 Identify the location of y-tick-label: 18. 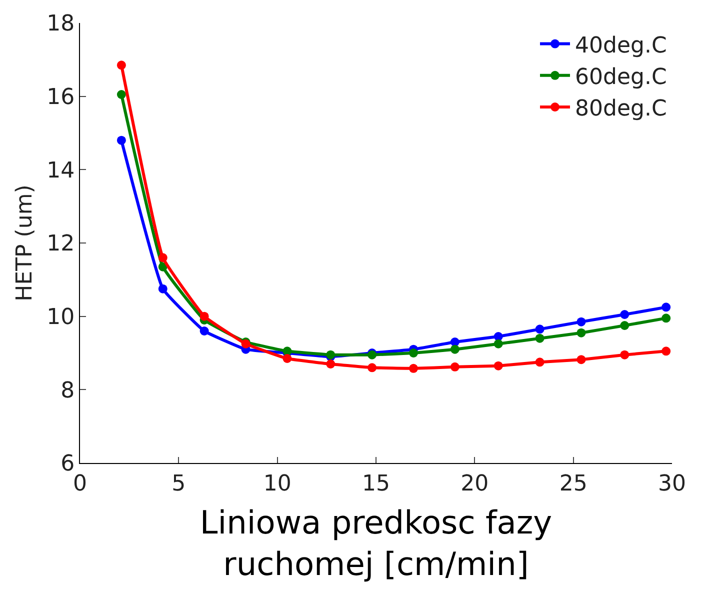
(60, 24).